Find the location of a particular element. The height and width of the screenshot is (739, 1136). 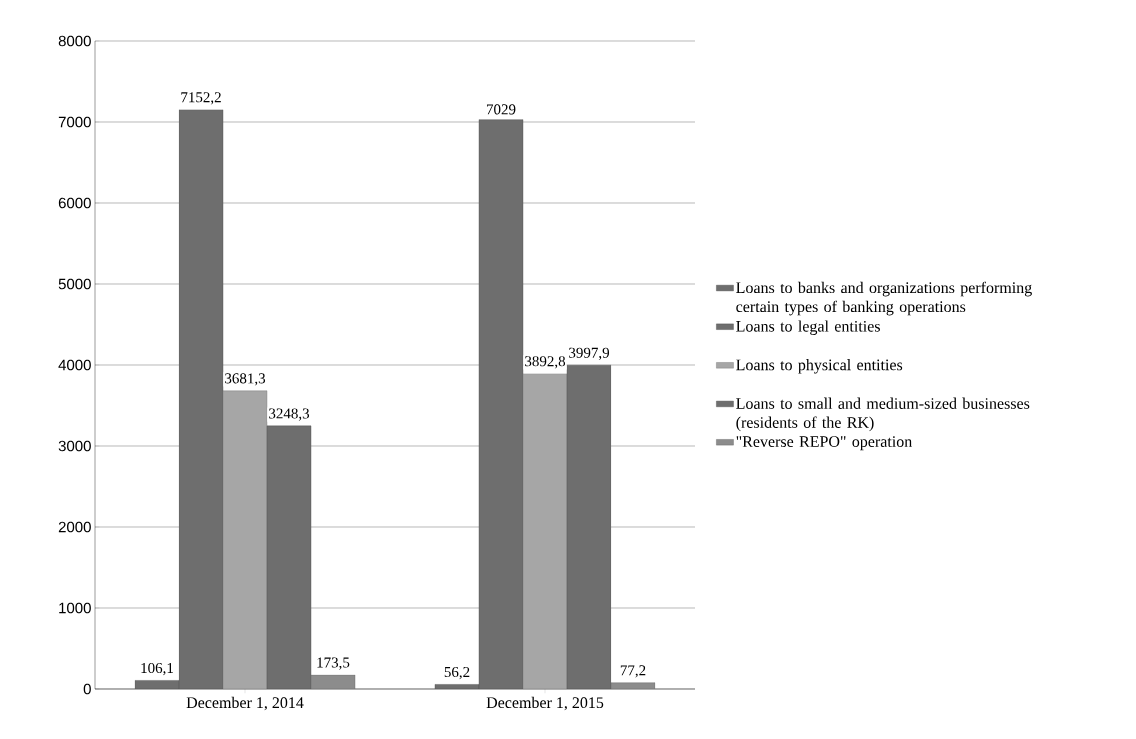

y-tick-label: 0 is located at coordinates (87, 689).